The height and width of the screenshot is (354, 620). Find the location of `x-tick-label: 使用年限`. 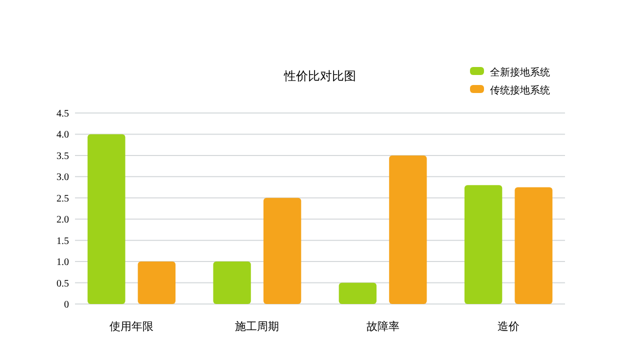

x-tick-label: 使用年限 is located at coordinates (132, 326).